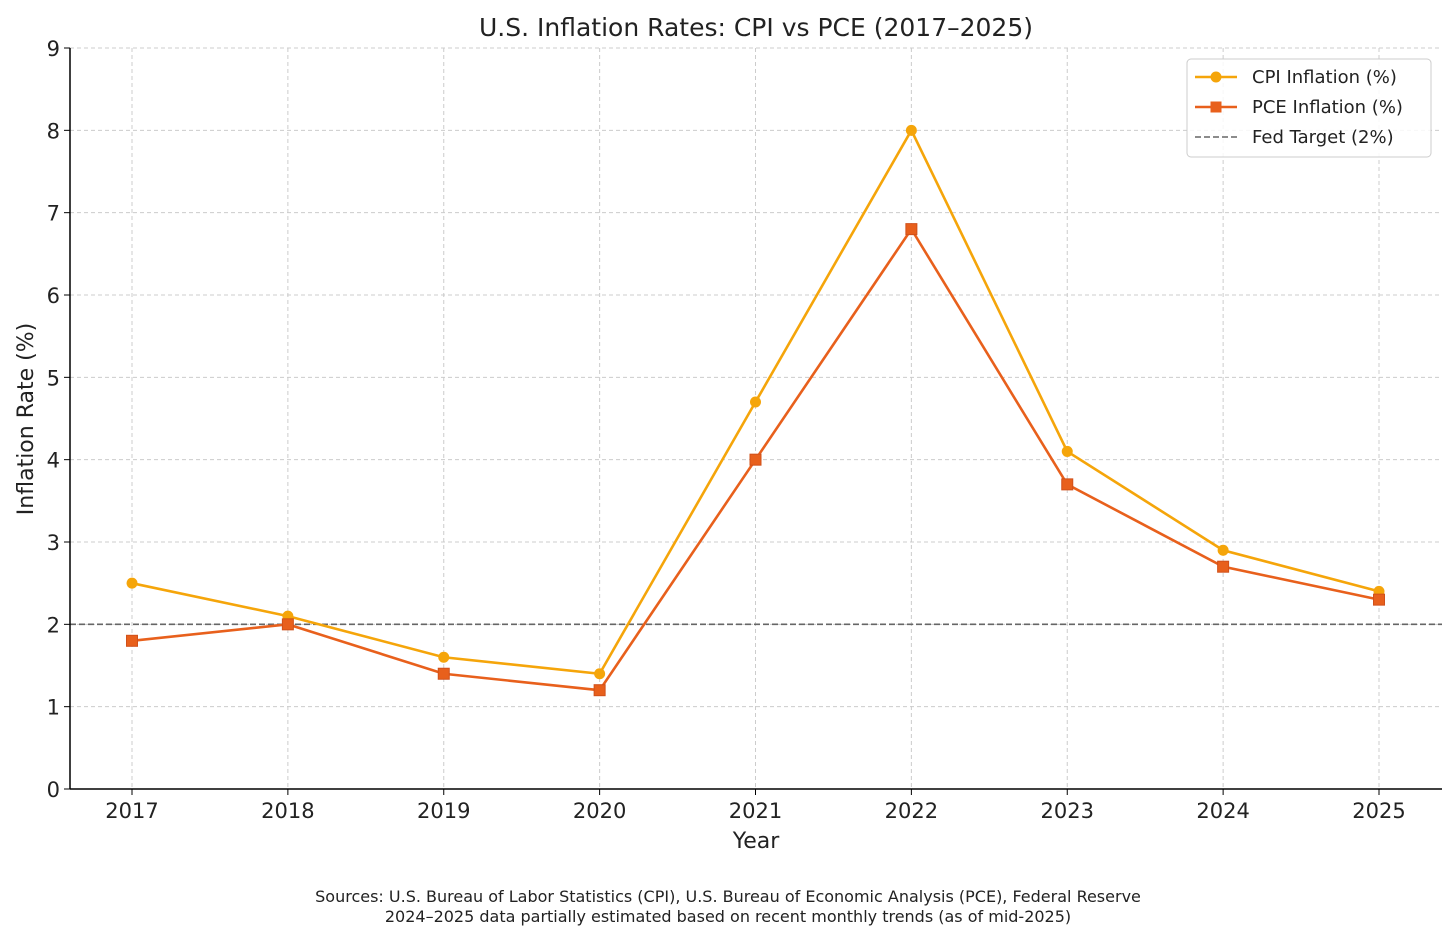  What do you see at coordinates (53, 214) in the screenshot?
I see `y-tick-label: 7` at bounding box center [53, 214].